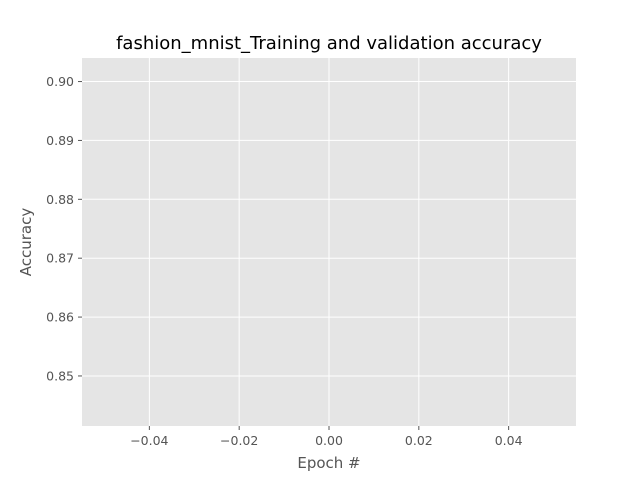 Image resolution: width=640 pixels, height=480 pixels. What do you see at coordinates (60, 81) in the screenshot?
I see `y-tick-label: 0.90` at bounding box center [60, 81].